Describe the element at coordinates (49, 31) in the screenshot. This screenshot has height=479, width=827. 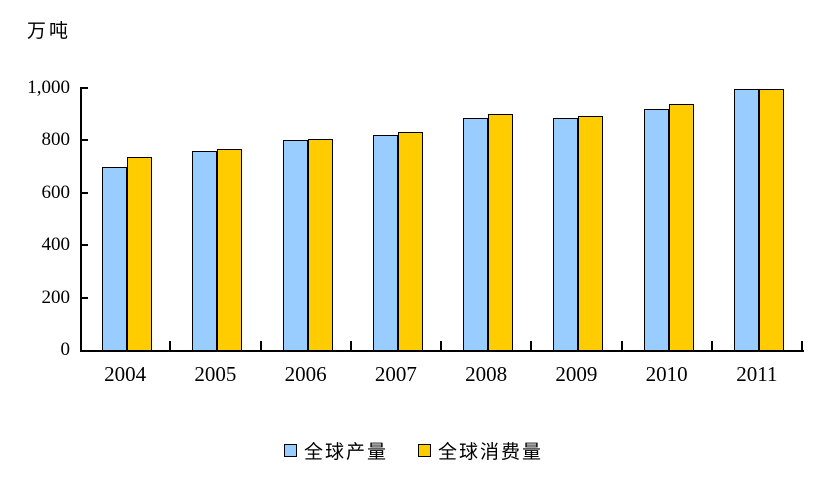
I see `y-axis-title: 万吨` at that location.